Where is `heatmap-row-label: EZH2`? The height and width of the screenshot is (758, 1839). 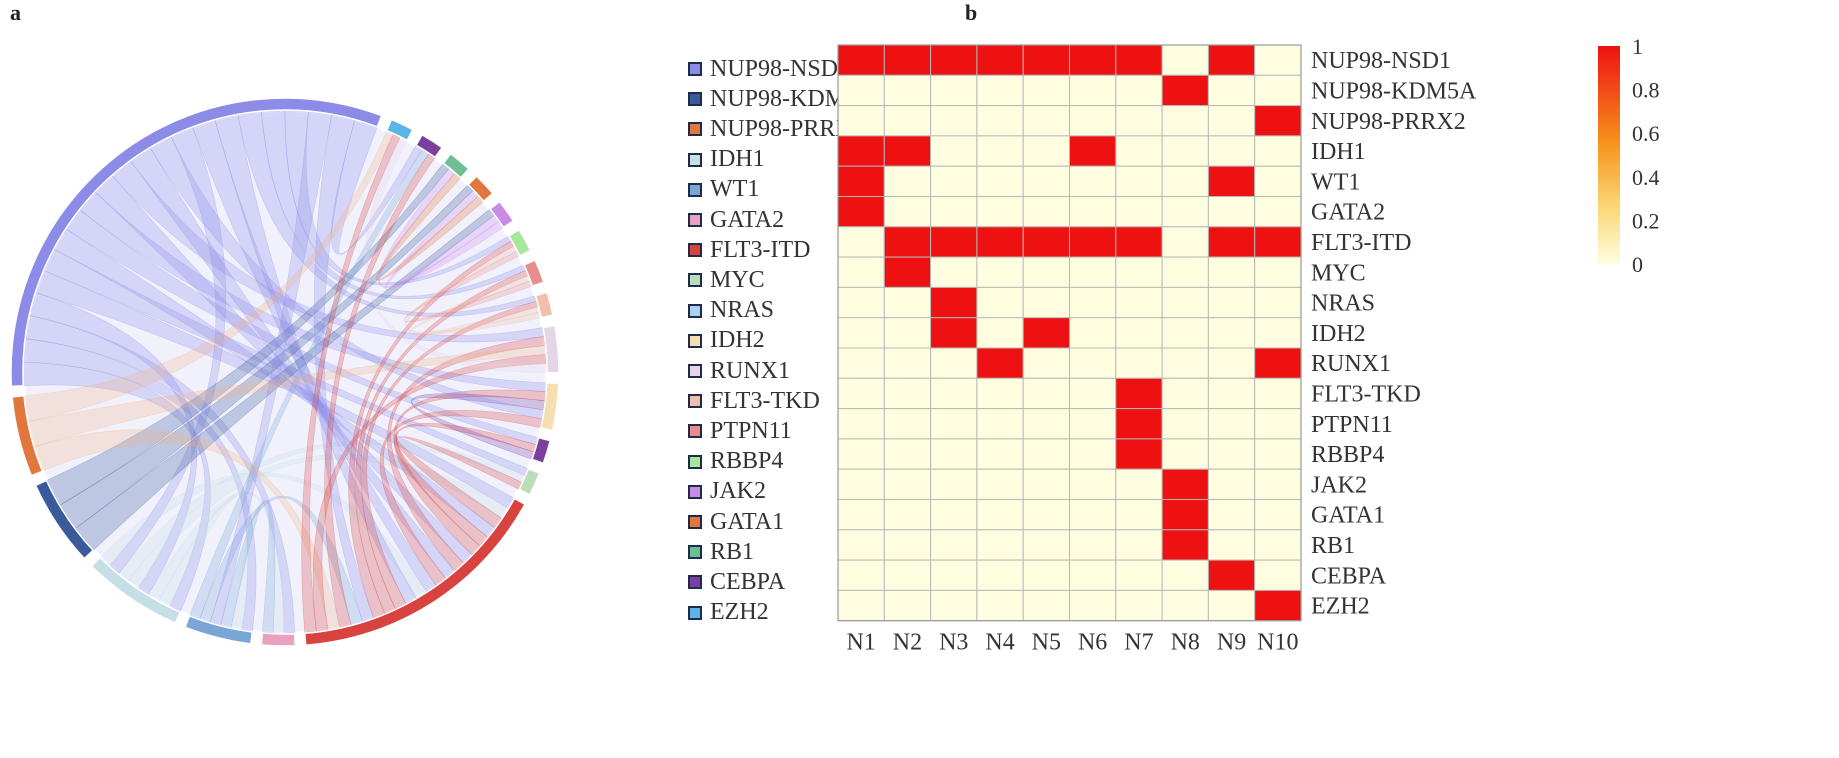 heatmap-row-label: EZH2 is located at coordinates (1340, 607).